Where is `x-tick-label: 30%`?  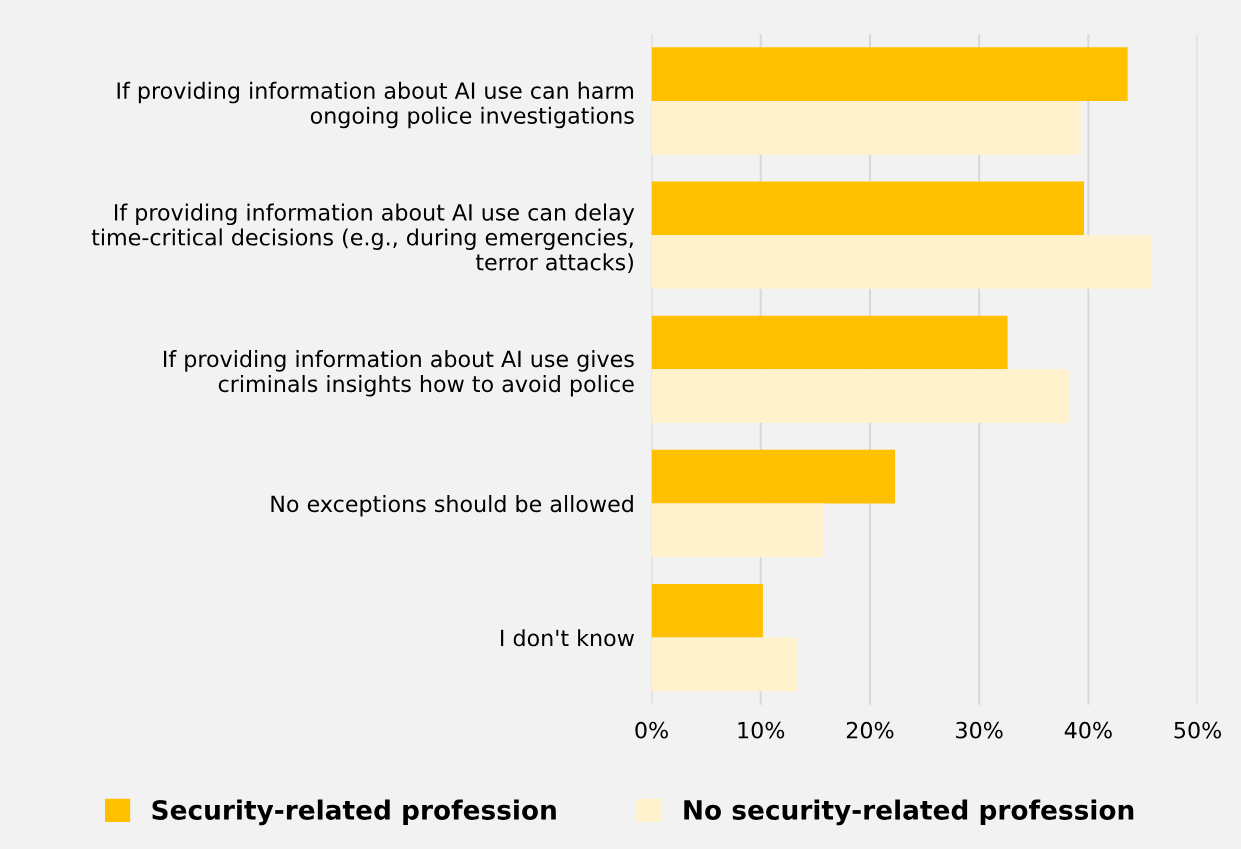 x-tick-label: 30% is located at coordinates (979, 730).